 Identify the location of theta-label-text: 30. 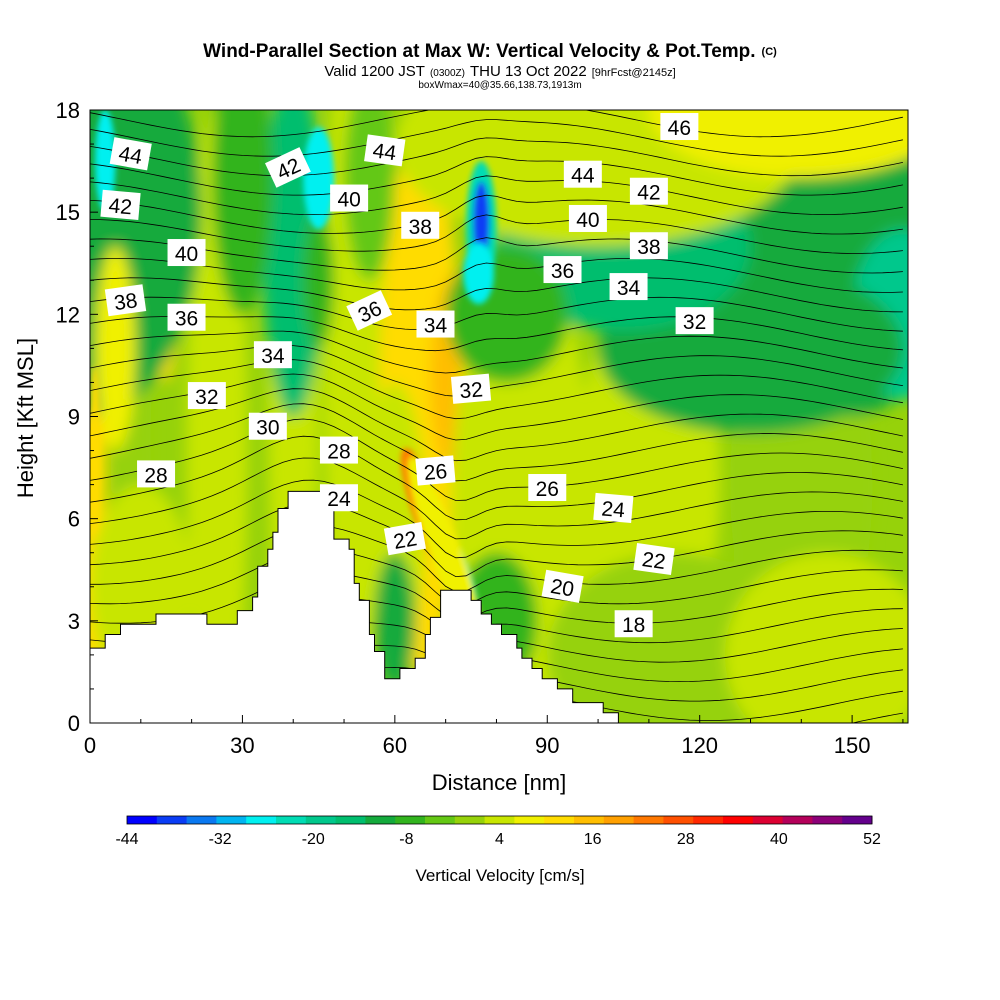
(267, 428).